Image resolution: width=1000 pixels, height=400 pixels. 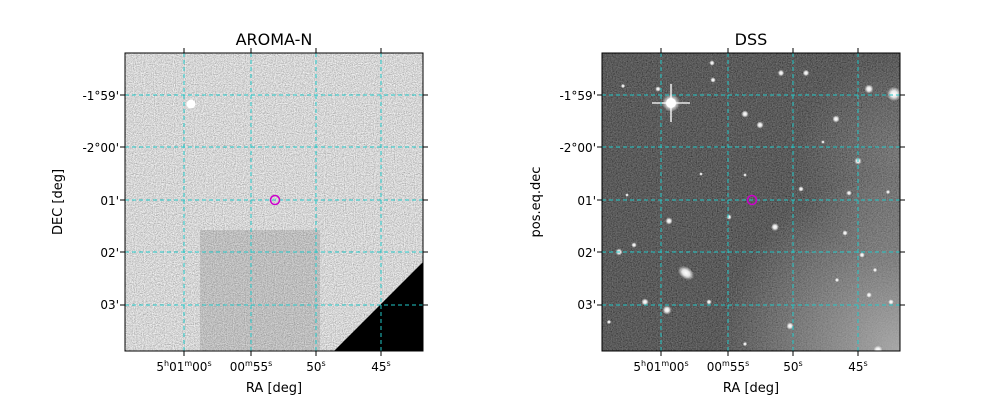 I want to click on y-axis-label: pos.eq.dec, so click(x=536, y=202).